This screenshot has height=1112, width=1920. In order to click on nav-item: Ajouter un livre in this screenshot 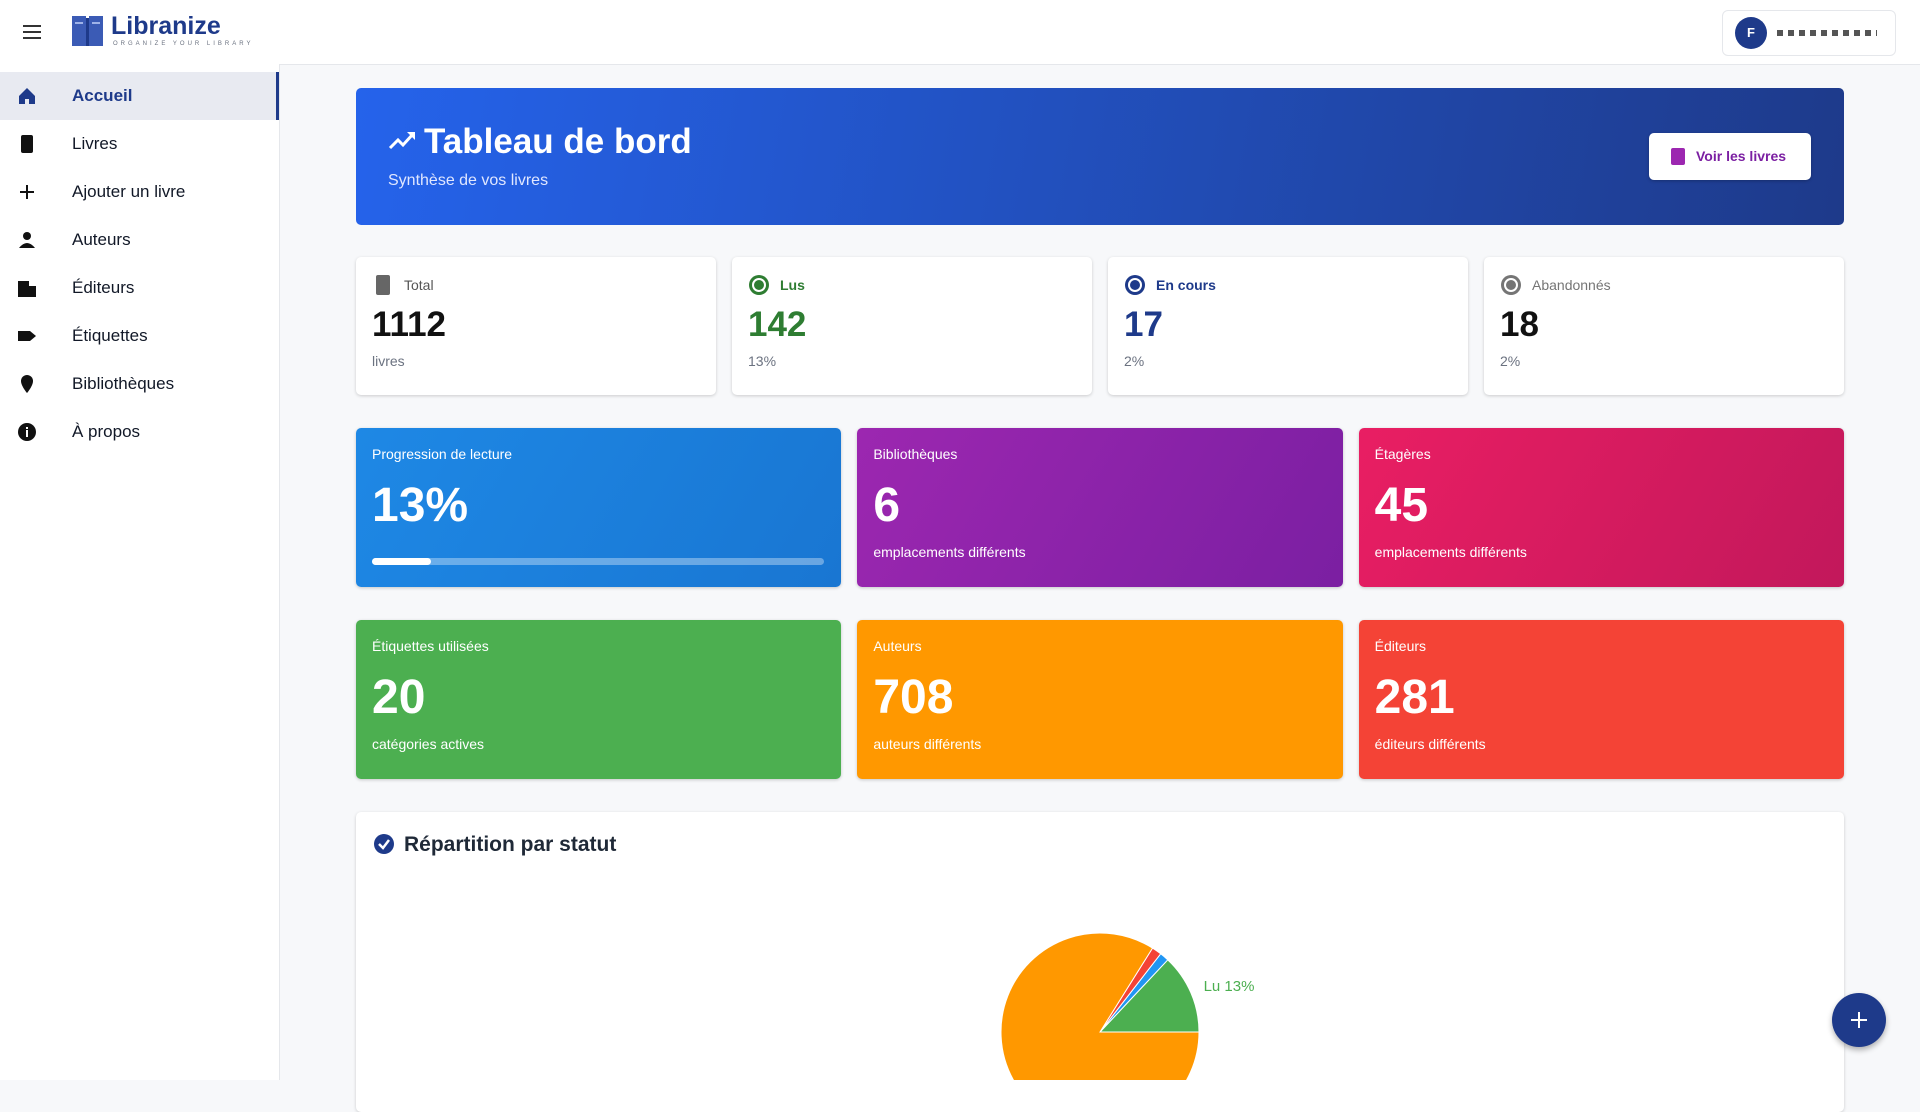, I will do `click(139, 192)`.